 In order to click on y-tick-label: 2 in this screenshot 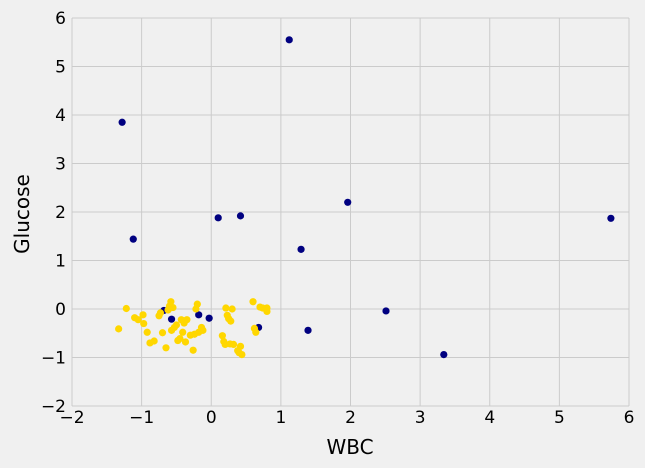, I will do `click(60, 213)`.